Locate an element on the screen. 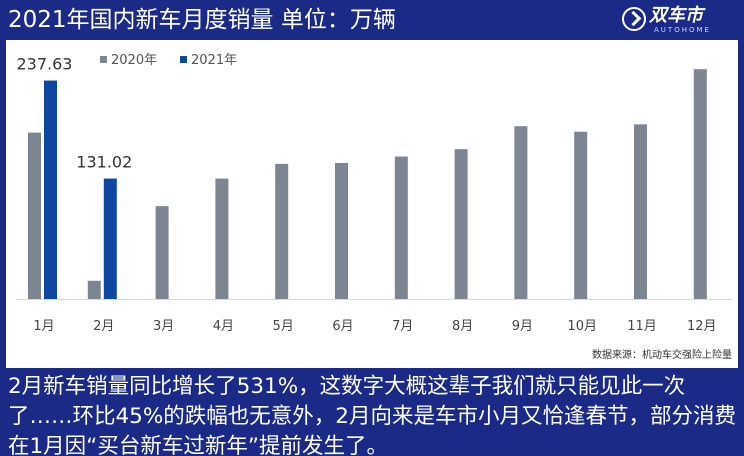  x-tick-label: 1月 is located at coordinates (43, 326).